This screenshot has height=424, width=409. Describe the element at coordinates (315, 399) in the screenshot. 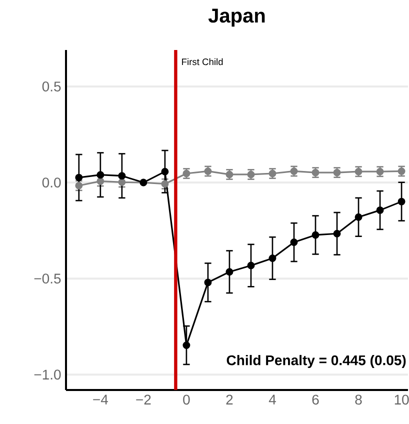

I see `x-tick-label: 6` at that location.